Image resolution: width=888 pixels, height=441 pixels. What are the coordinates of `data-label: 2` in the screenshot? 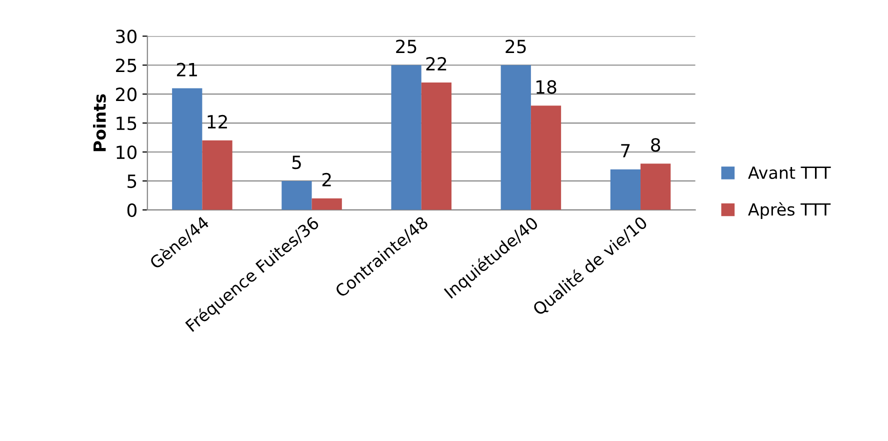 It's located at (326, 179).